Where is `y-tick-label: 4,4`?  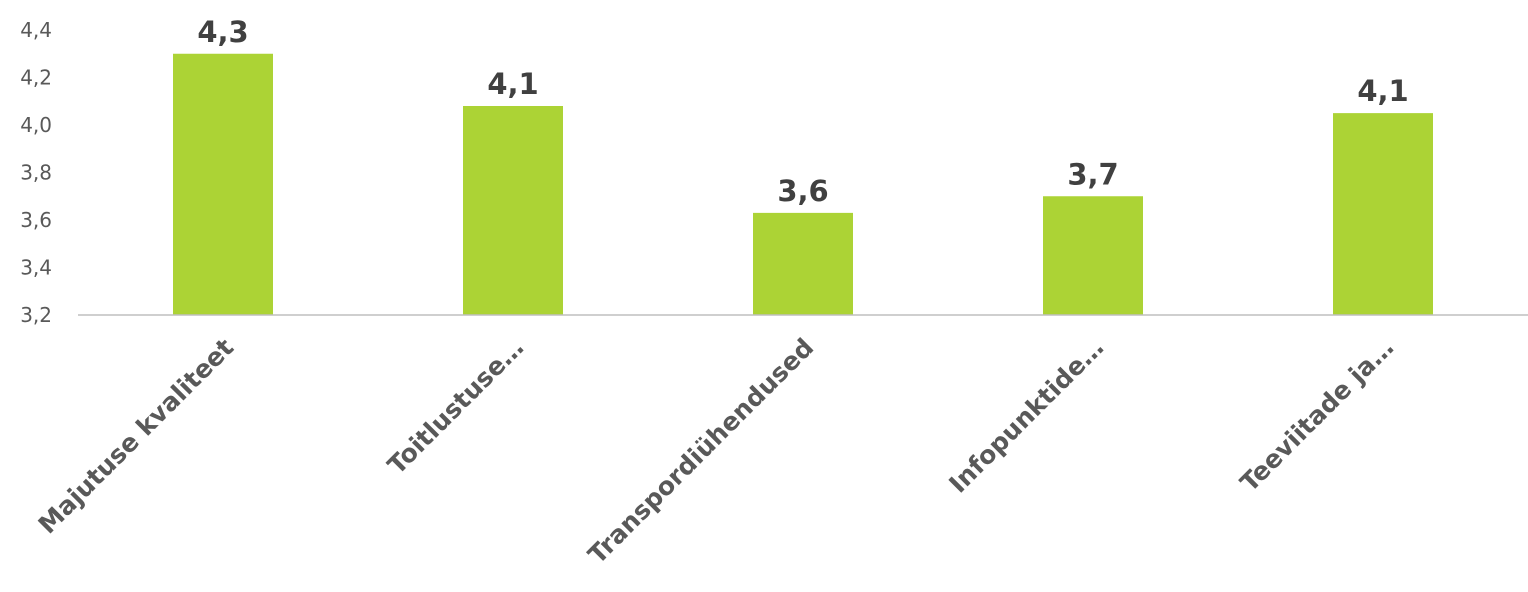 y-tick-label: 4,4 is located at coordinates (36, 30).